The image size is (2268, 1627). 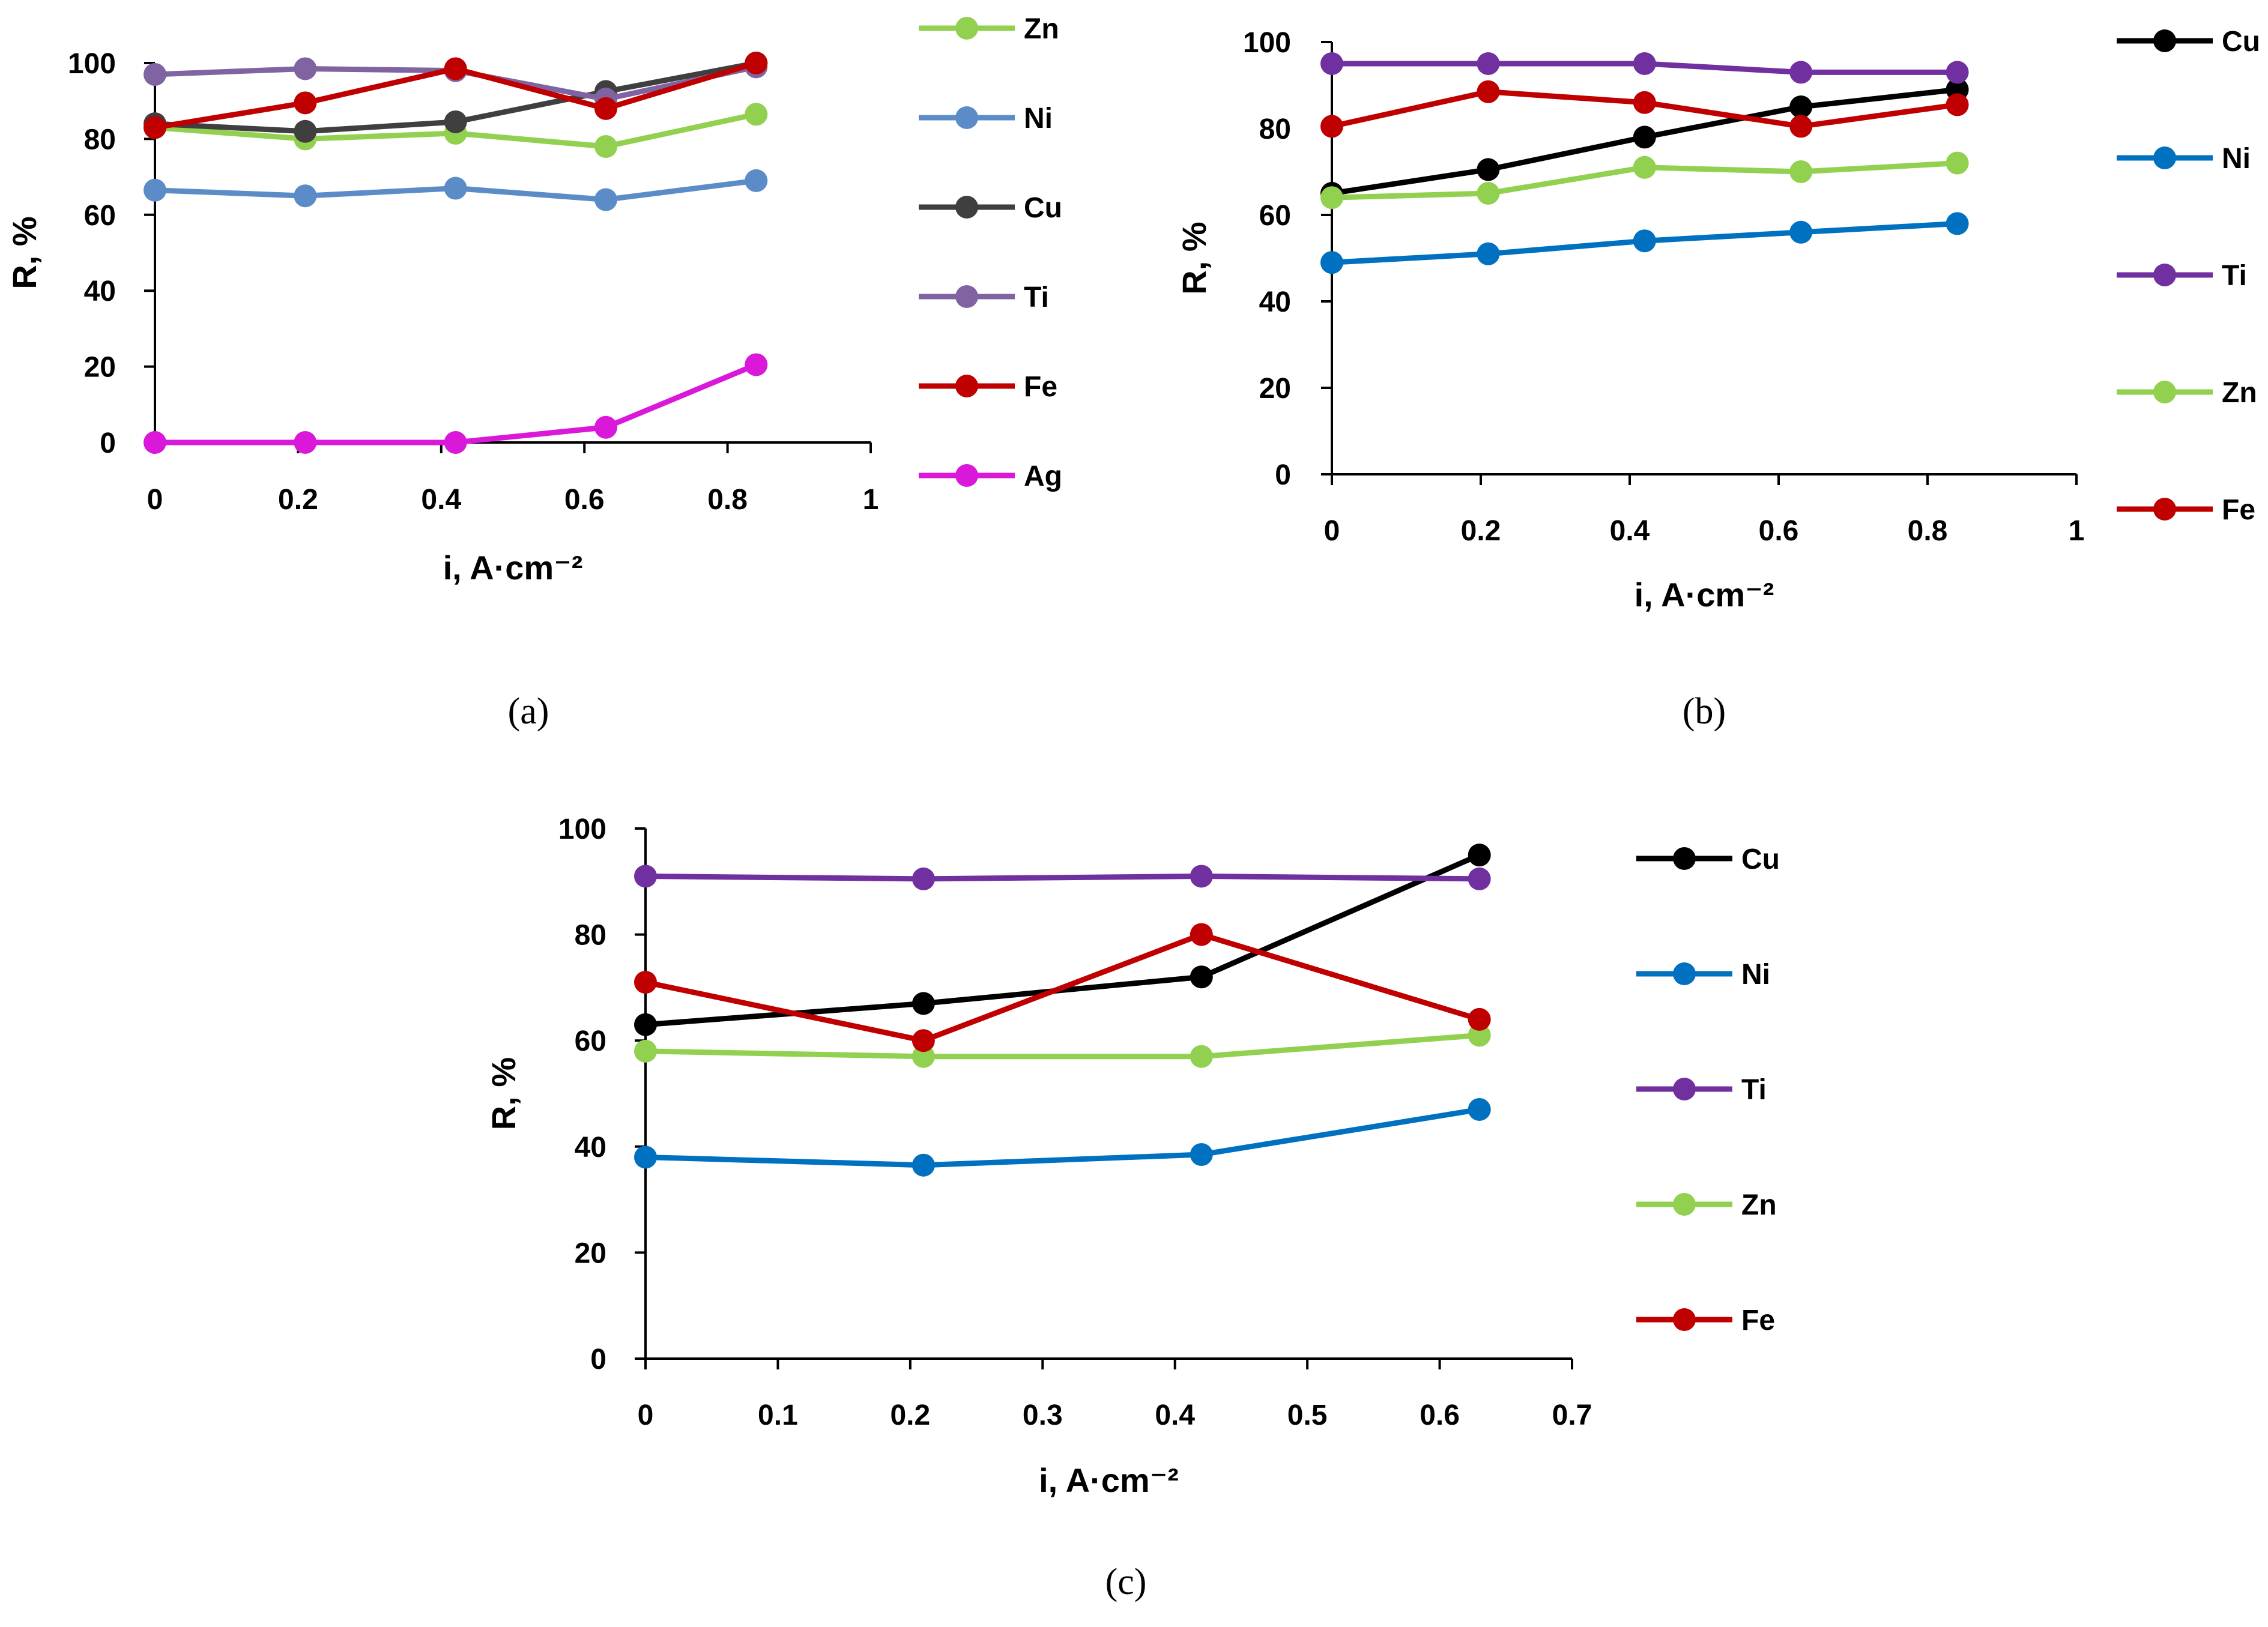 I want to click on y-tick-label: 60, so click(x=100, y=216).